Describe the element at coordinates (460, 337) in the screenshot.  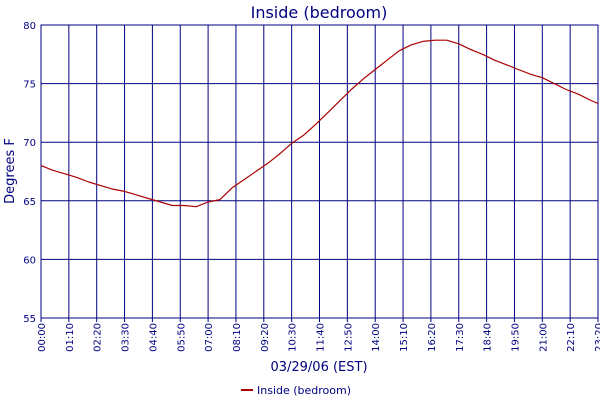
I see `x-tick-label: 17:30` at that location.